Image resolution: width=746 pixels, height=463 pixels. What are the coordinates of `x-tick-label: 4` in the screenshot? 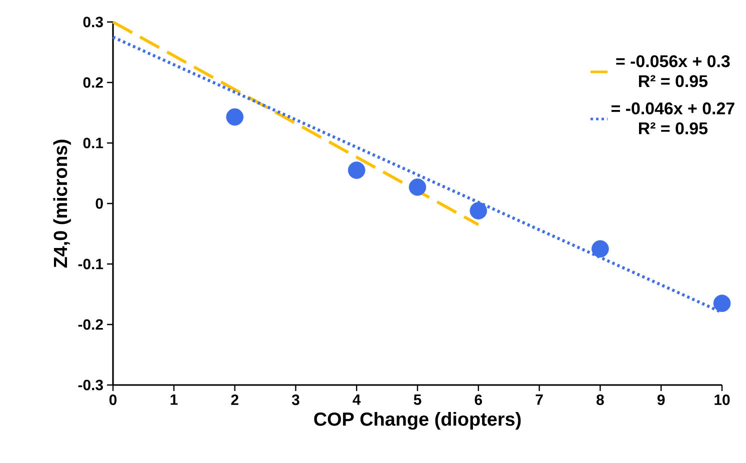 It's located at (356, 399).